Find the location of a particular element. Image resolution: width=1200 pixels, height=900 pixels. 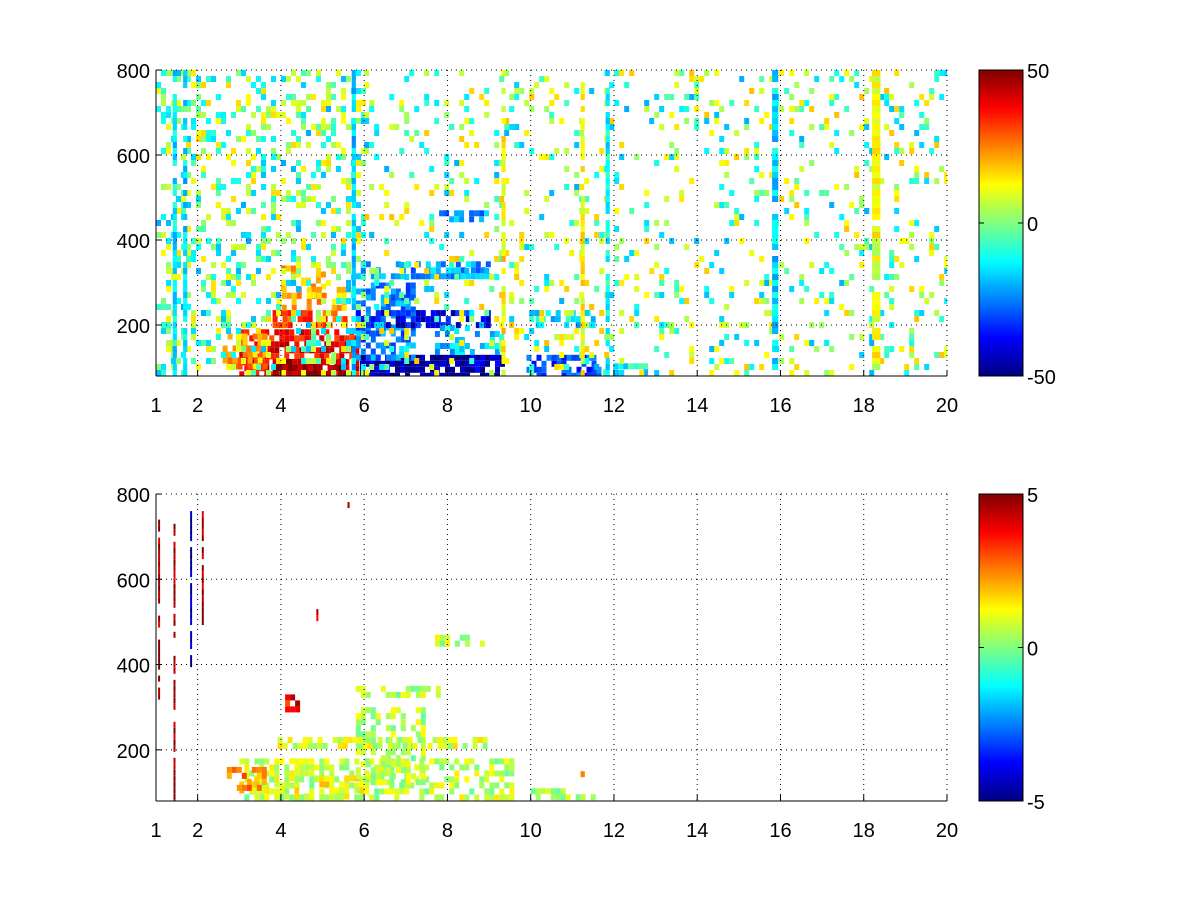

x-tick-label: 10 is located at coordinates (531, 831).